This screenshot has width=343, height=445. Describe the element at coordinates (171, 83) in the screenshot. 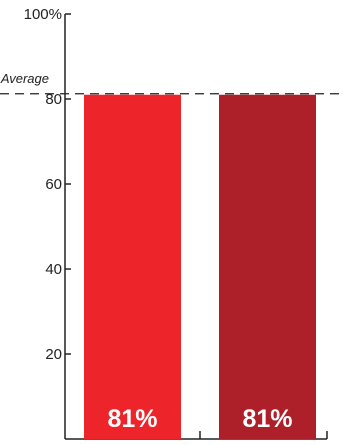

I see `average-reference: Average` at that location.